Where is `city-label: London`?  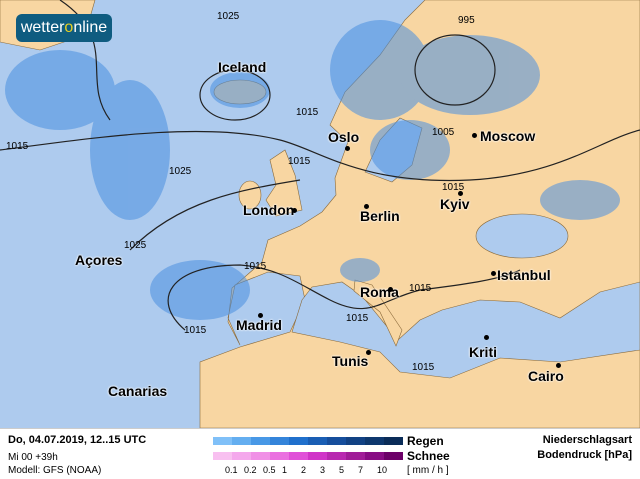
city-label: London is located at coordinates (269, 210).